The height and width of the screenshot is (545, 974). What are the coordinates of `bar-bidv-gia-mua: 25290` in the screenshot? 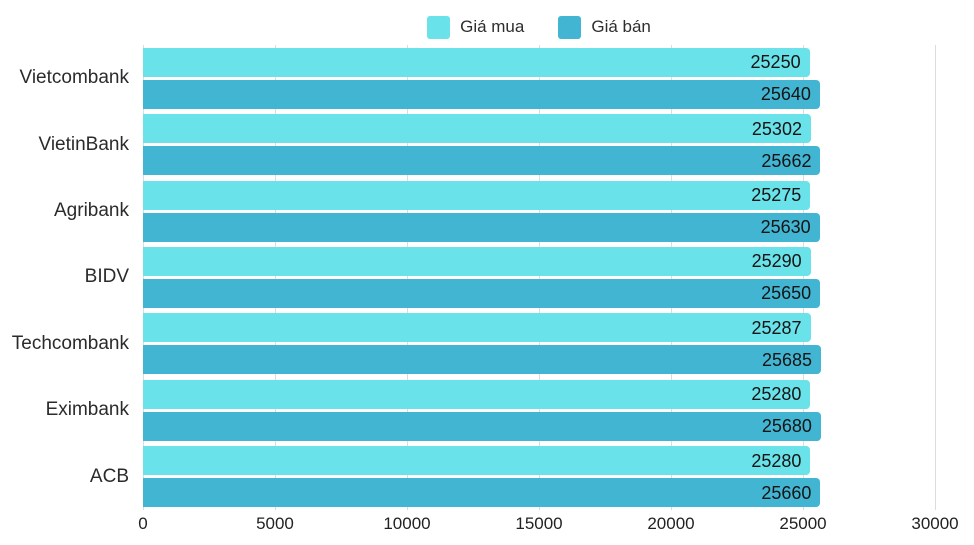 It's located at (477, 261).